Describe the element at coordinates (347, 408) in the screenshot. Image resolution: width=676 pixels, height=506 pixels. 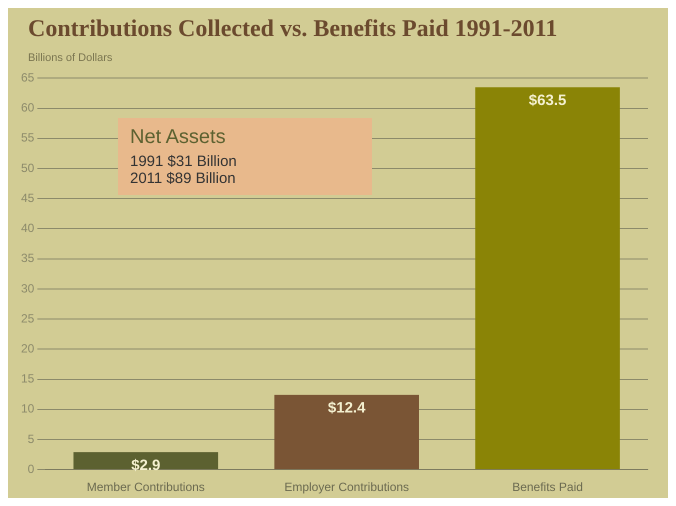
I see `data-label: $12.4` at that location.